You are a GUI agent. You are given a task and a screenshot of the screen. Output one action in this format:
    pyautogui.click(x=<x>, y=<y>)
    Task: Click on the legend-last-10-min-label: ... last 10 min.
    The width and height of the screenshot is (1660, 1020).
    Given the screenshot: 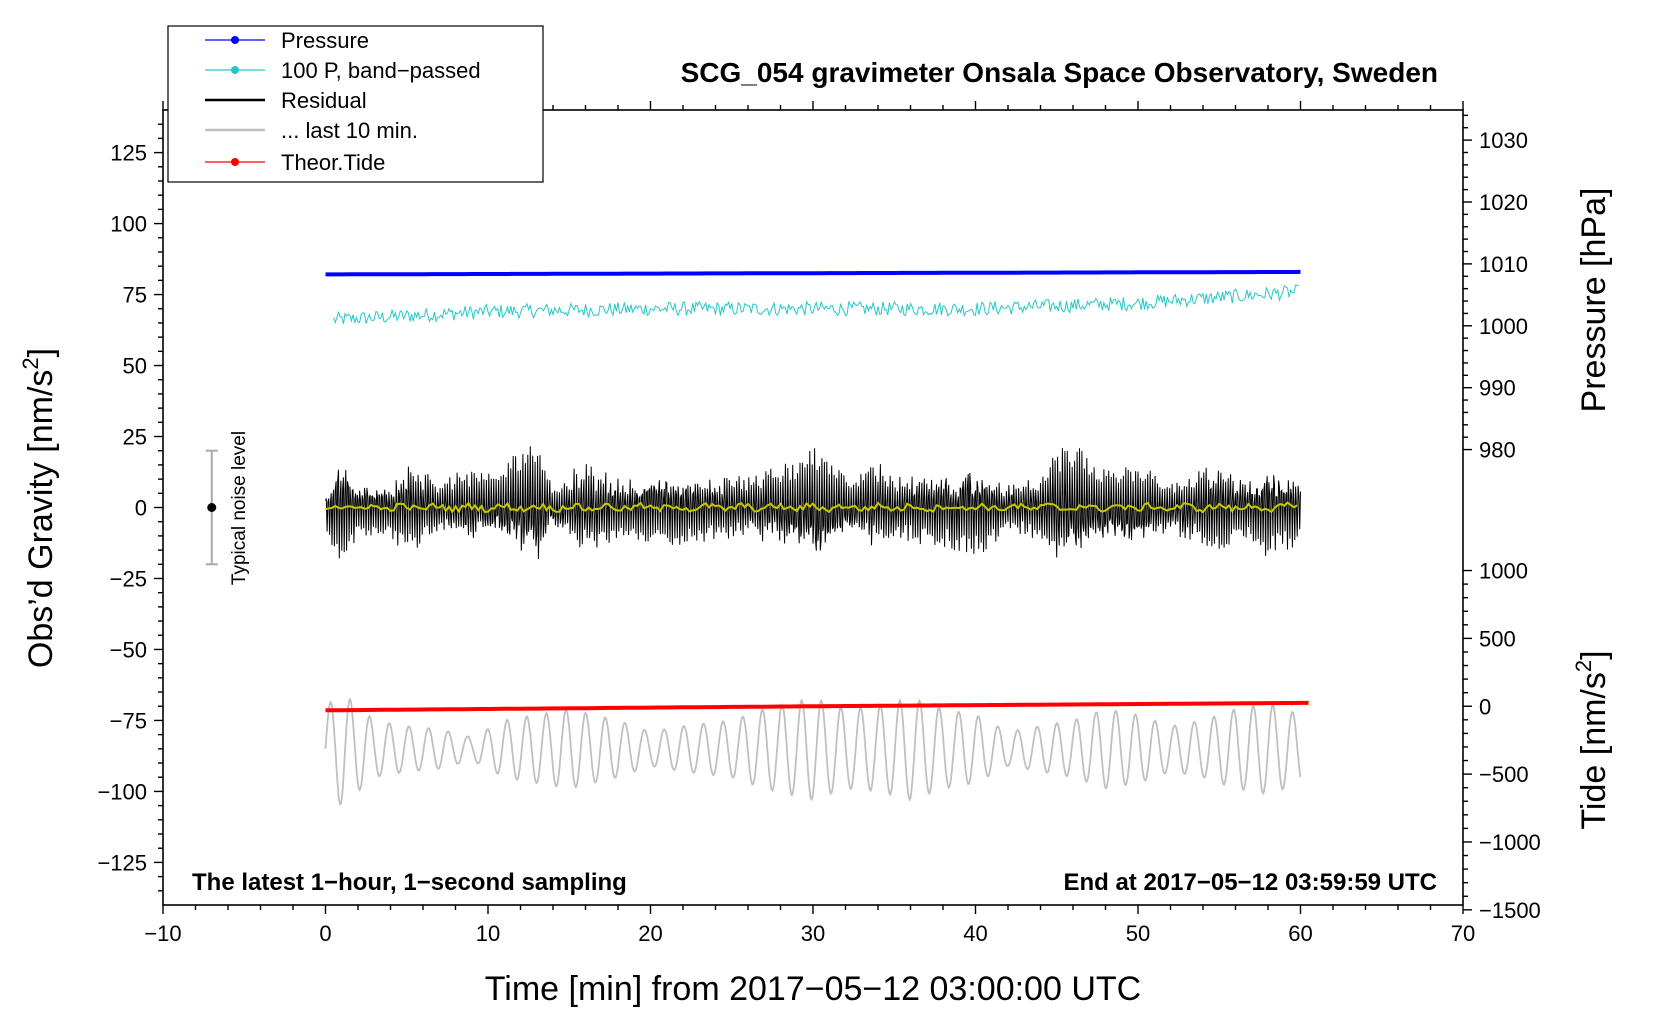 What is the action you would take?
    pyautogui.click(x=349, y=130)
    